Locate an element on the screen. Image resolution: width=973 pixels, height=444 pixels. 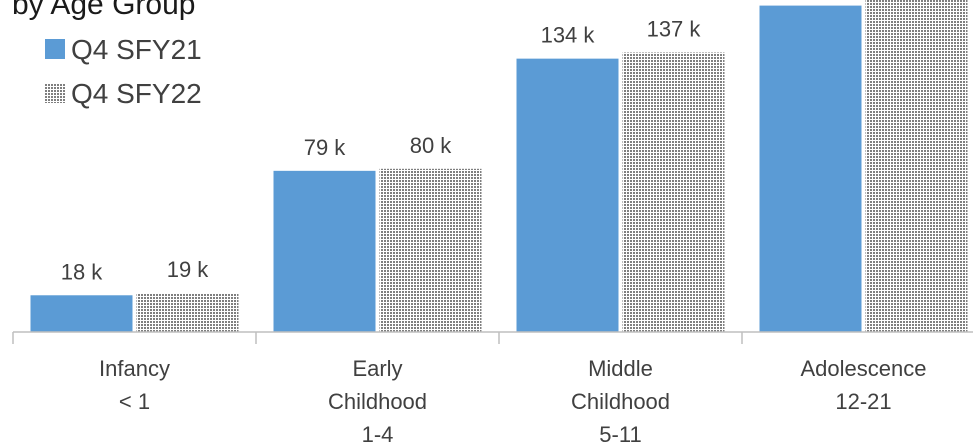
data-label-series-0-category-1: 79 k is located at coordinates (325, 147).